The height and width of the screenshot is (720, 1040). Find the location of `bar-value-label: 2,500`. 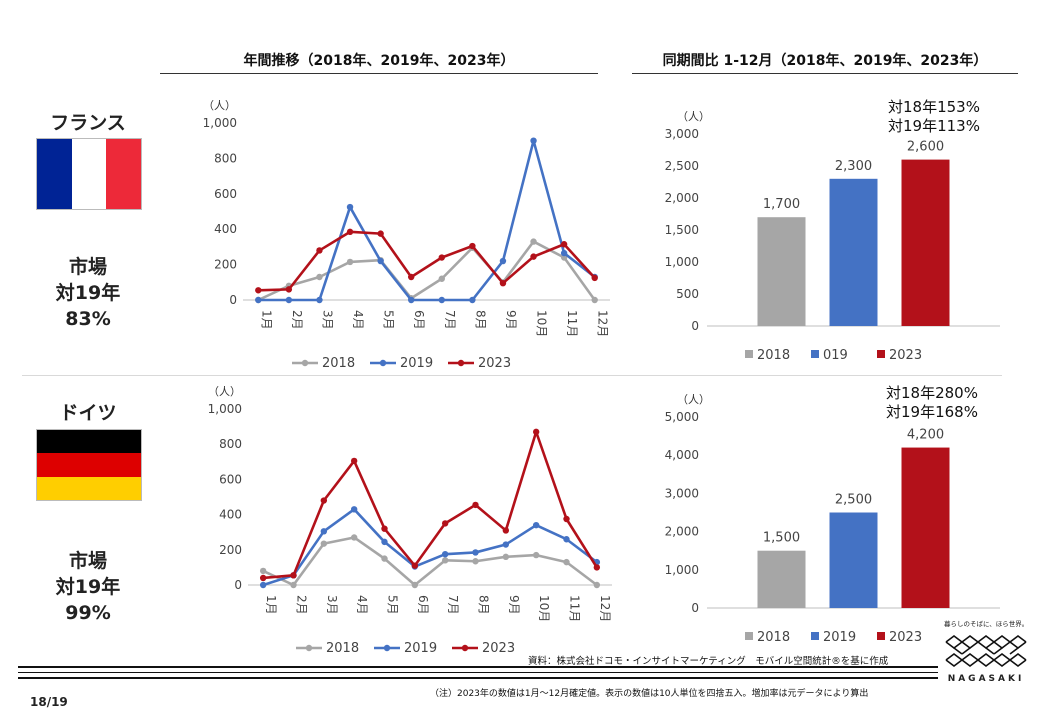

bar-value-label: 2,500 is located at coordinates (853, 500).